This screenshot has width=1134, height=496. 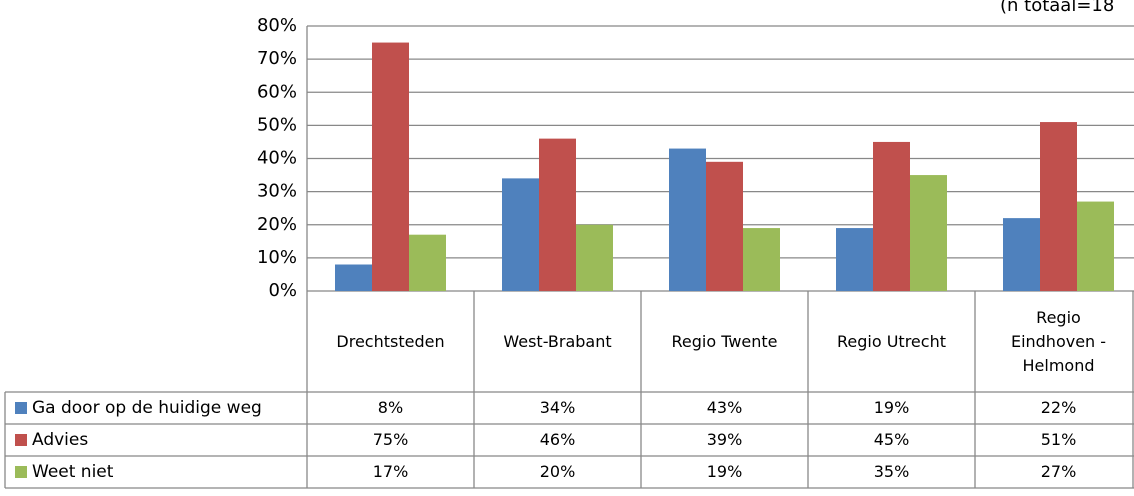 What do you see at coordinates (277, 191) in the screenshot?
I see `y-tick-label: 30%` at bounding box center [277, 191].